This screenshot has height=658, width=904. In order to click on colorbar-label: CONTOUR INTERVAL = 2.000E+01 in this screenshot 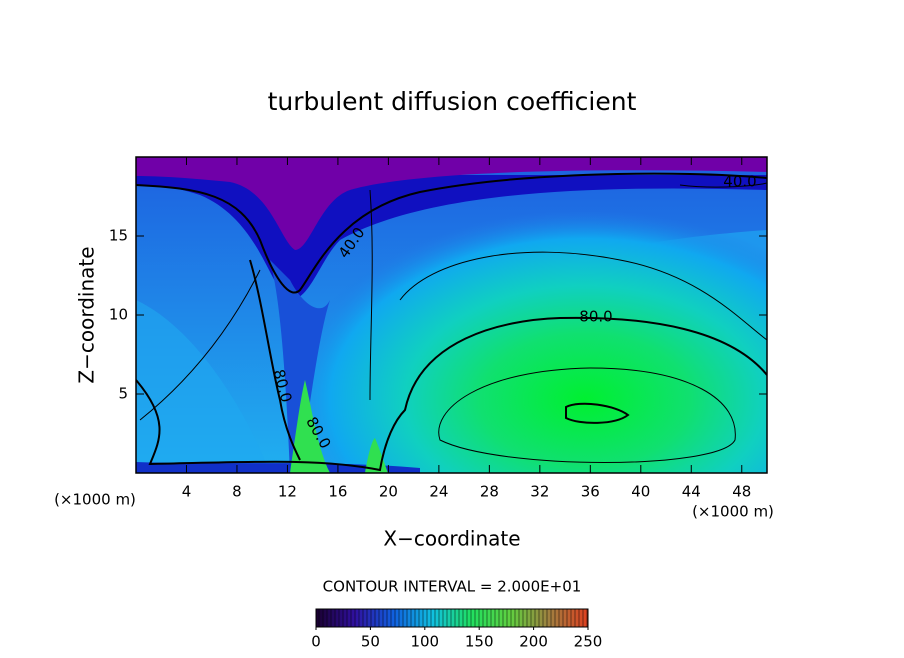, I will do `click(452, 587)`.